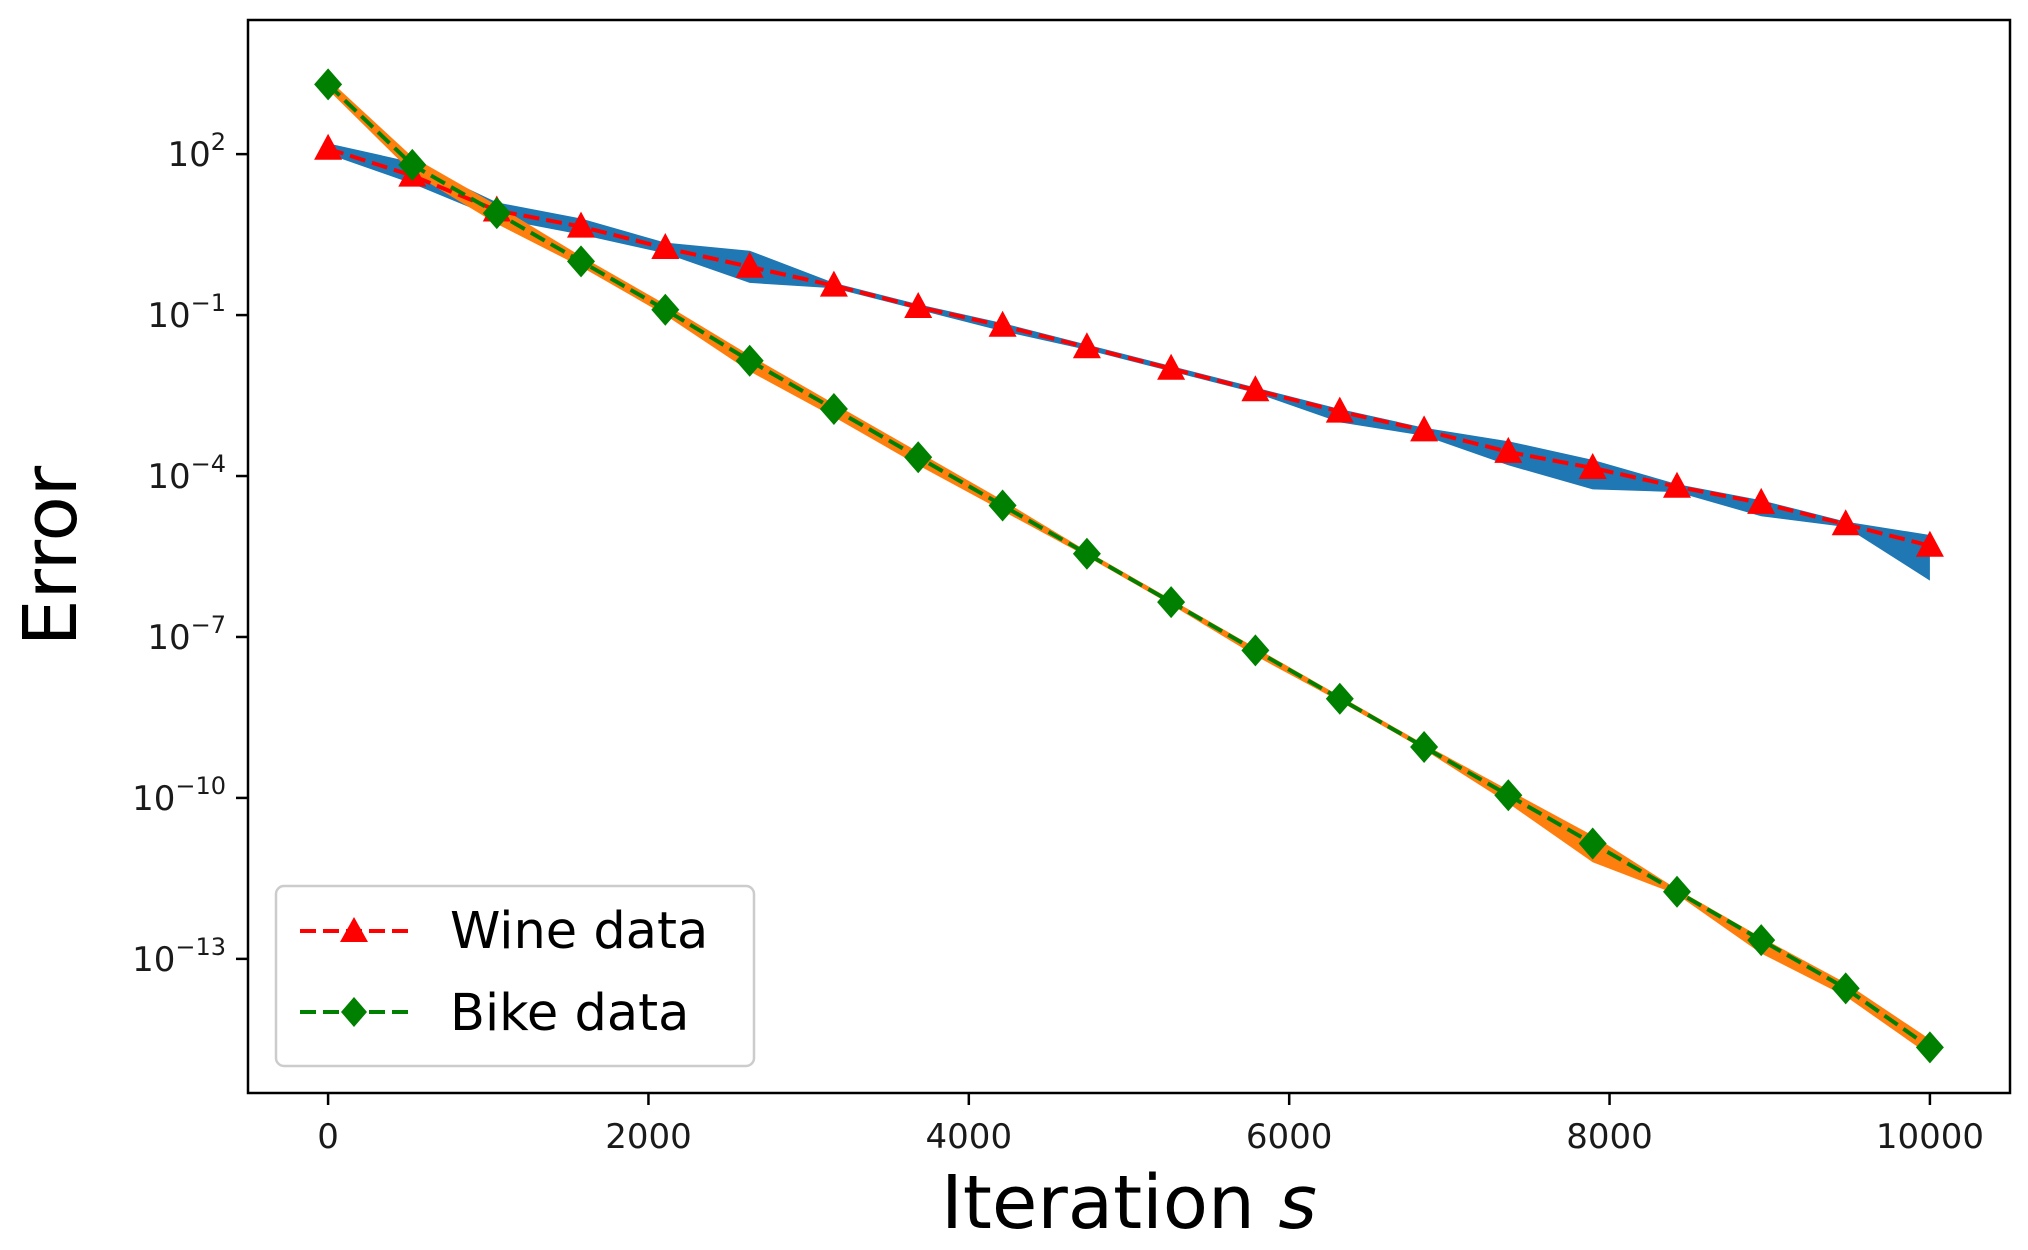 This screenshot has width=2028, height=1250. What do you see at coordinates (515, 976) in the screenshot?
I see `legend: Wine data Bike data` at bounding box center [515, 976].